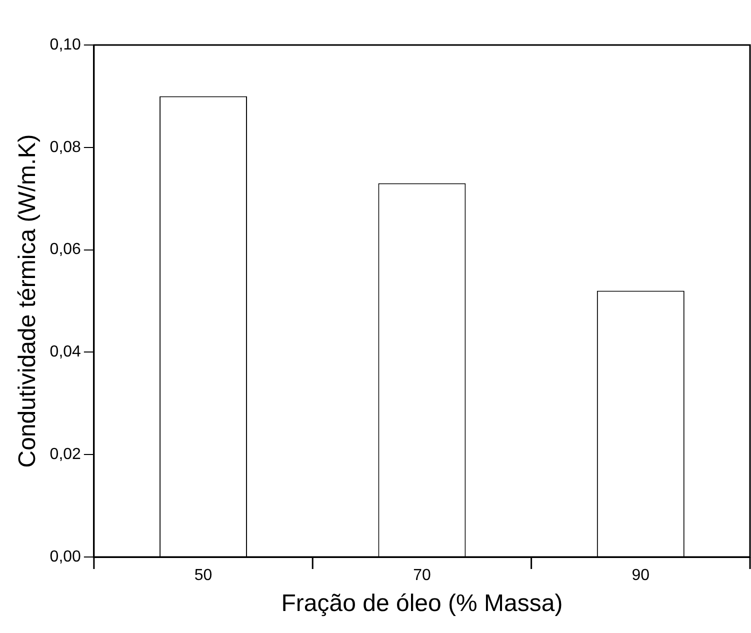  What do you see at coordinates (66, 455) in the screenshot?
I see `y-tick-label: 0,02` at bounding box center [66, 455].